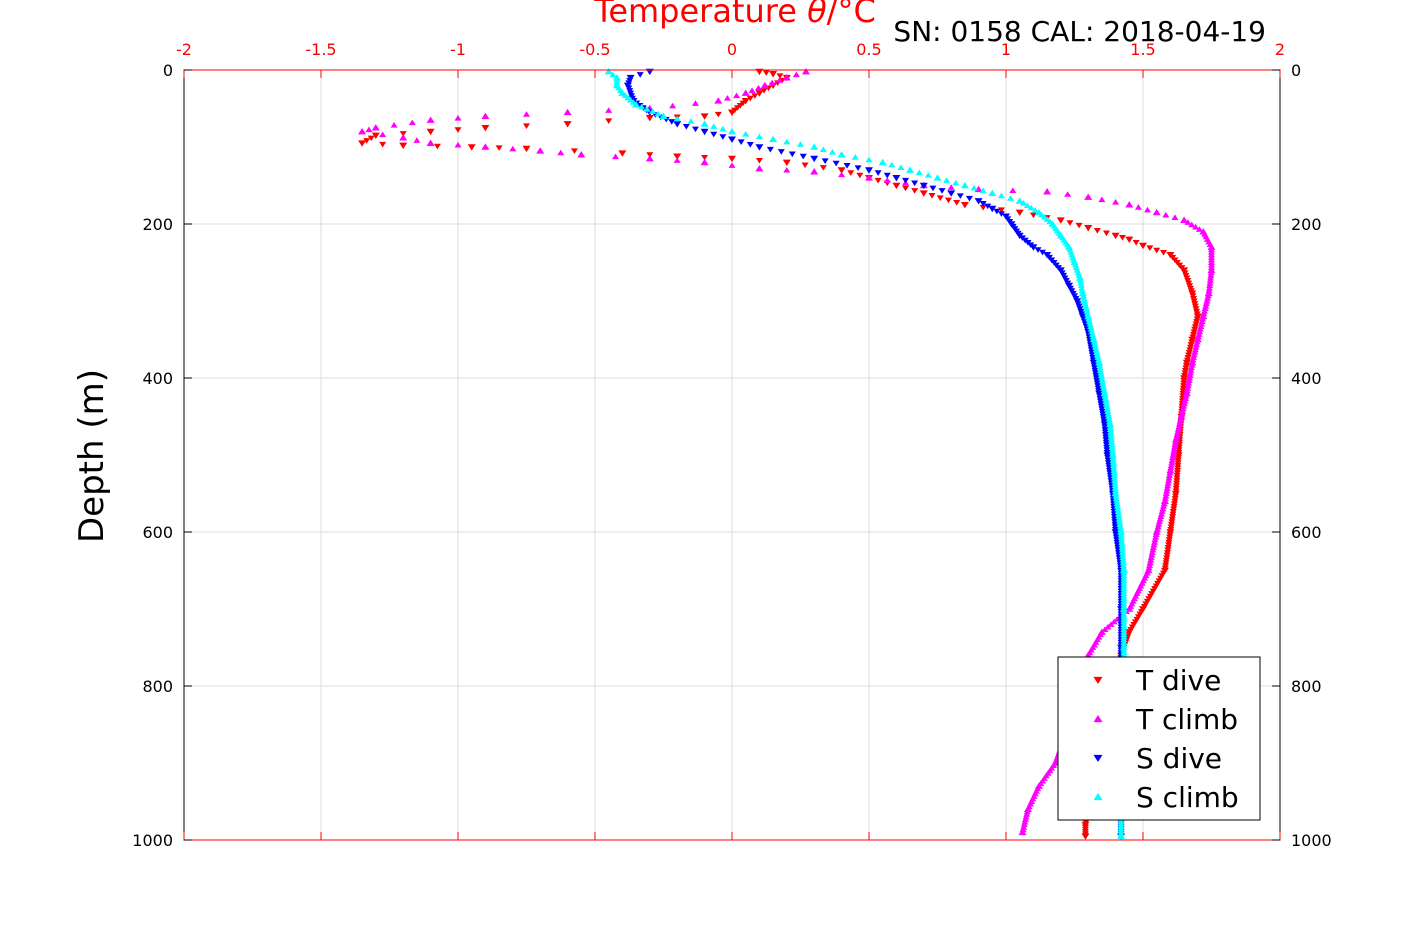  I want to click on chart-subtitle: SN: 0158 CAL: 2018-04-19, so click(1079, 31).